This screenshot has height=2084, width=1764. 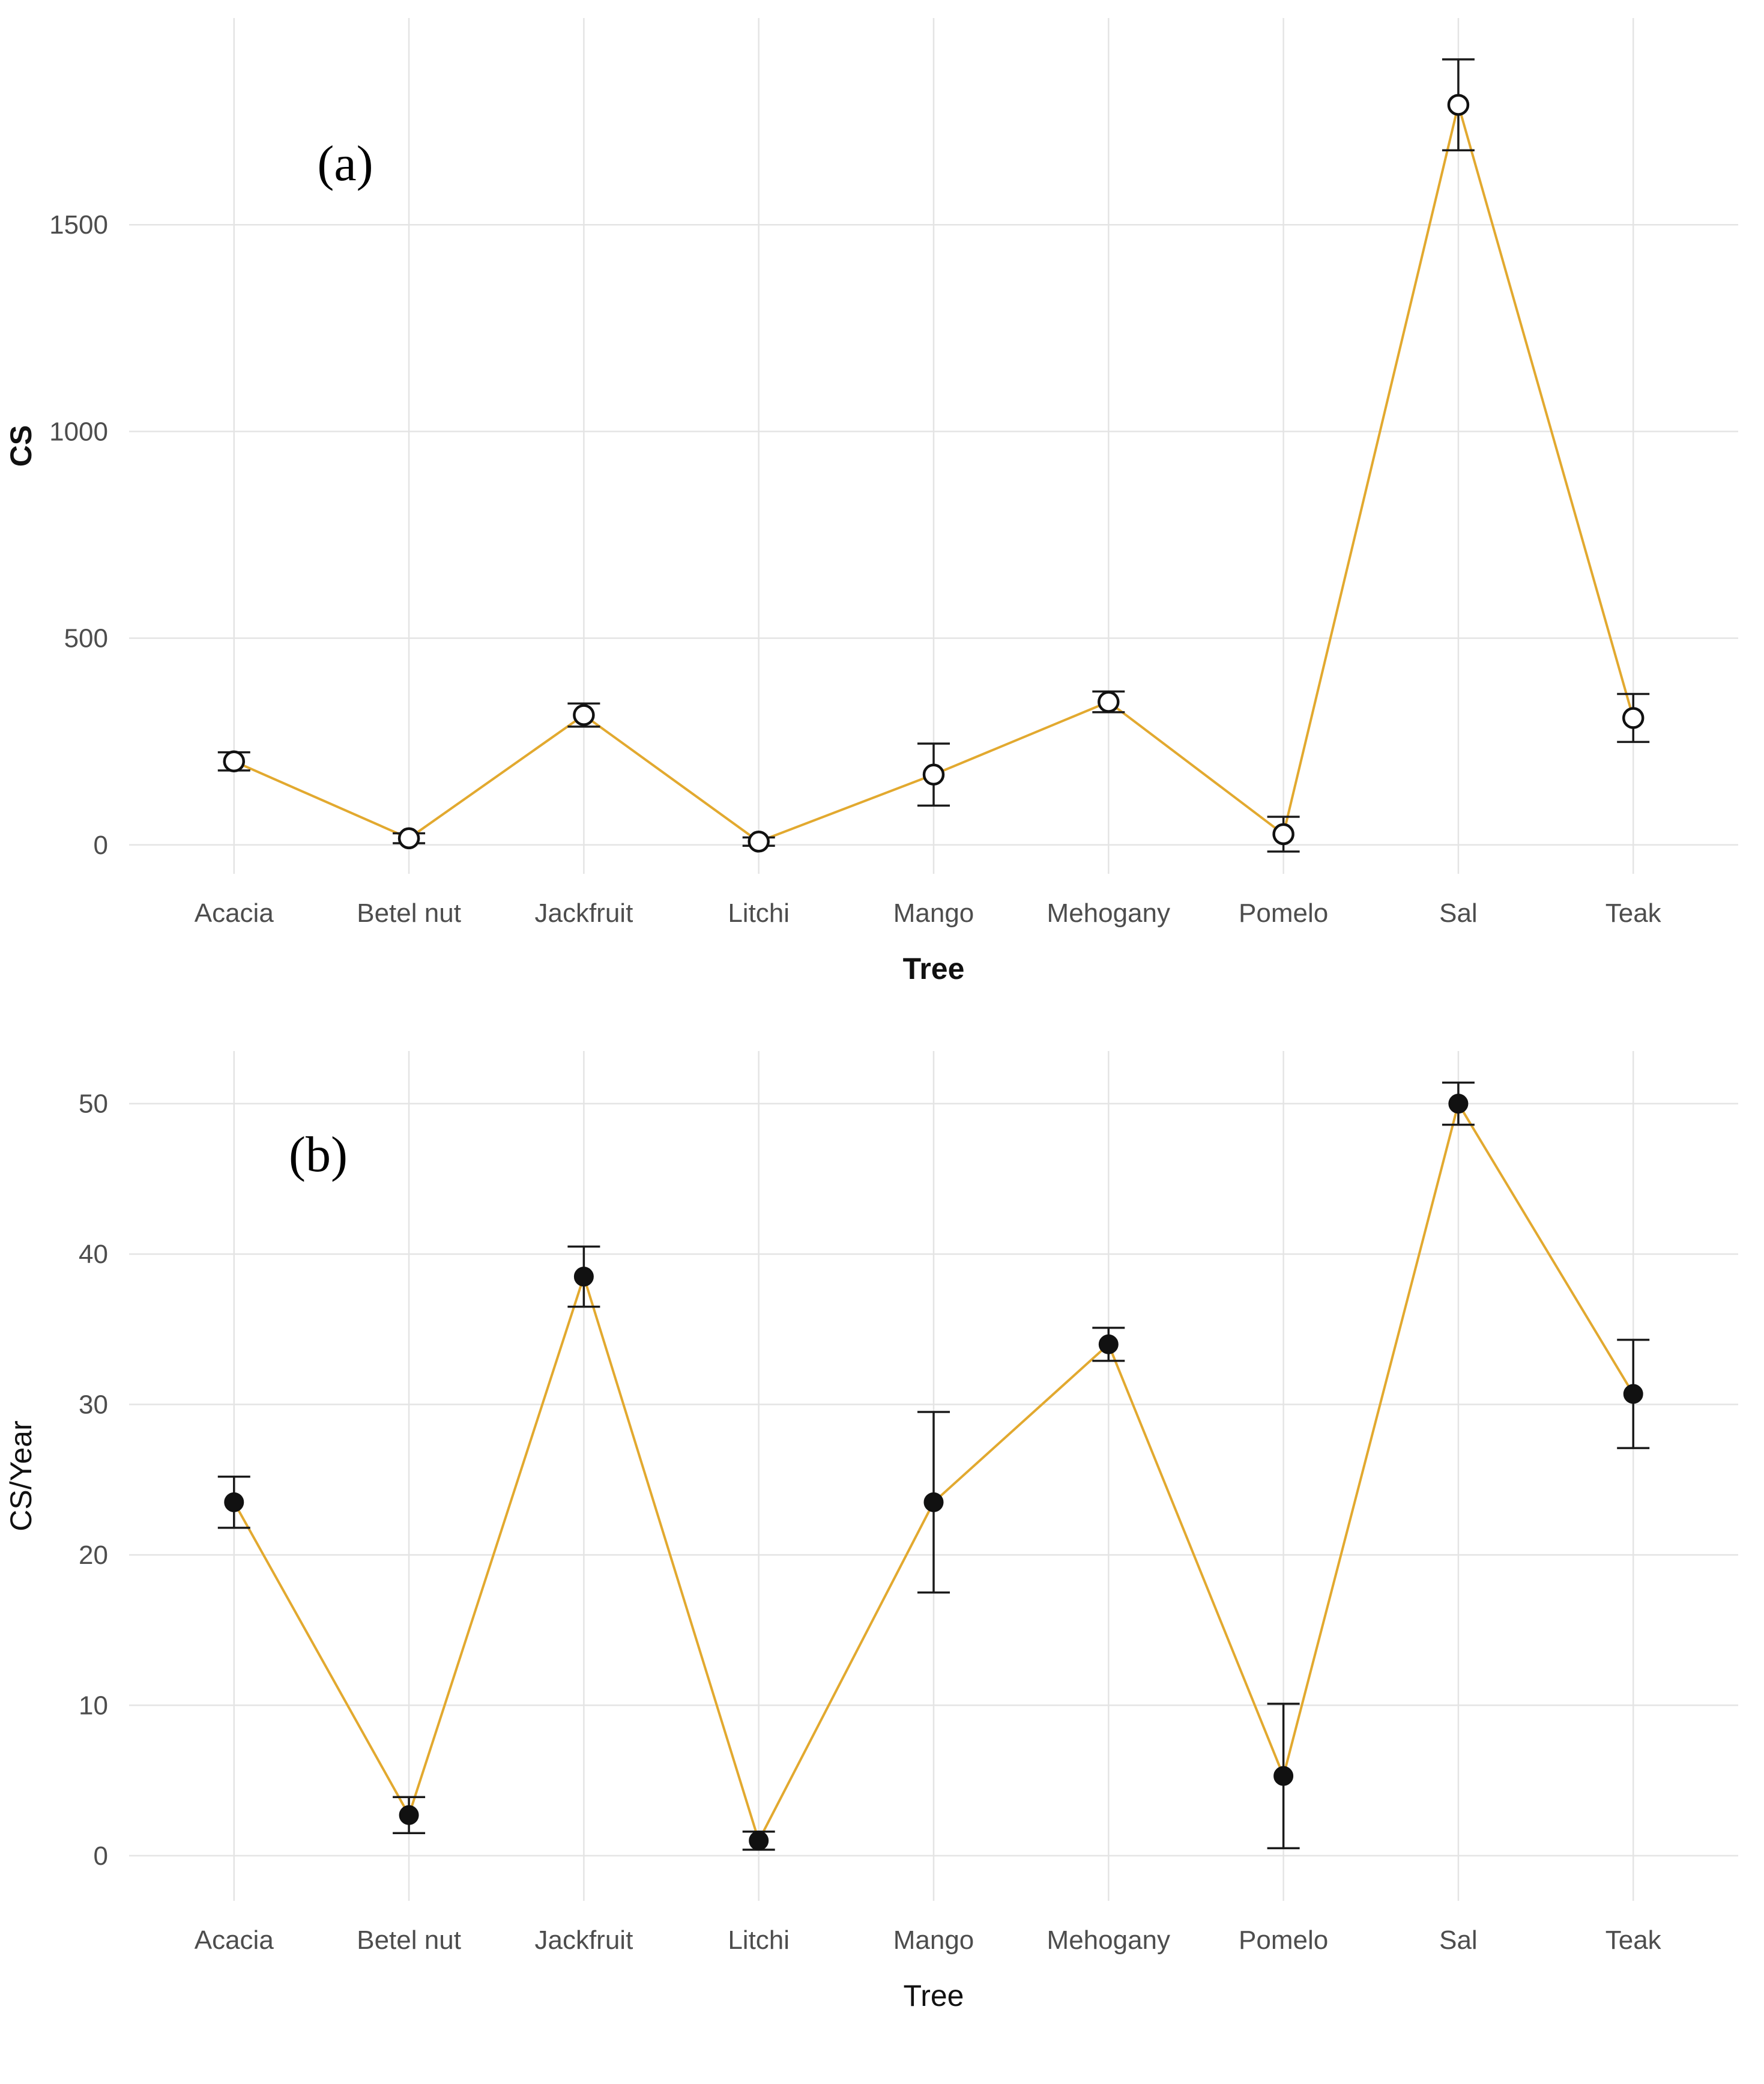 I want to click on panel-label: (b), so click(x=318, y=1155).